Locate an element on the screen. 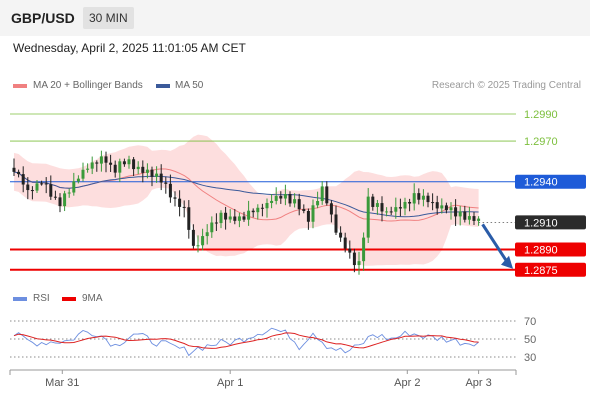 This screenshot has width=590, height=400. ma20-swatch is located at coordinates (20, 86).